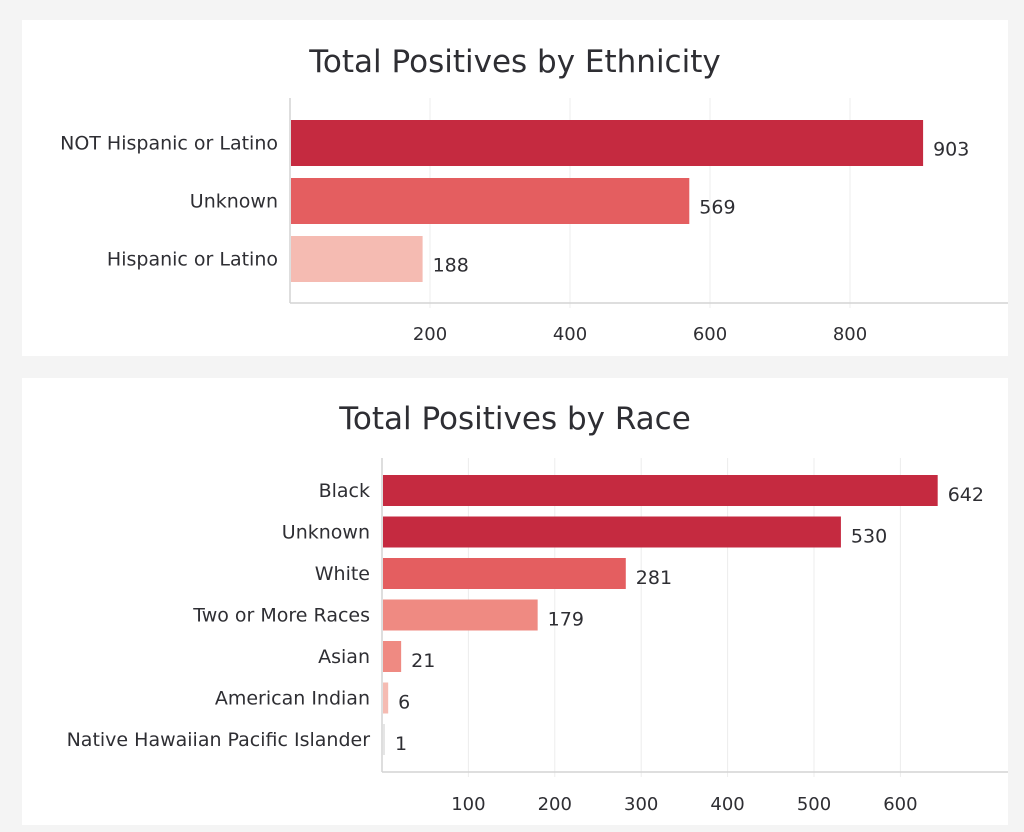  Describe the element at coordinates (850, 334) in the screenshot. I see `x-tick-label: 800` at that location.